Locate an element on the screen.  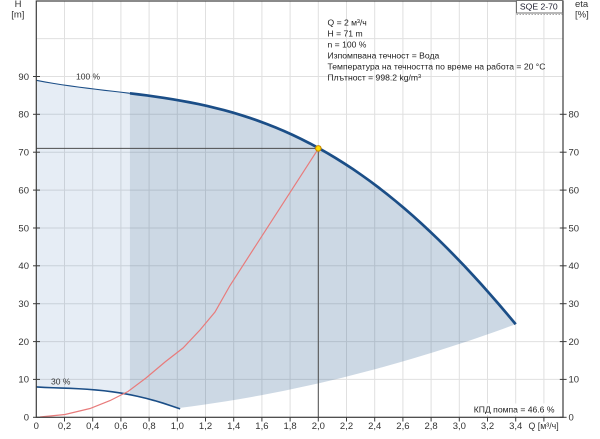
svg-text: H is located at coordinates (18, 5).